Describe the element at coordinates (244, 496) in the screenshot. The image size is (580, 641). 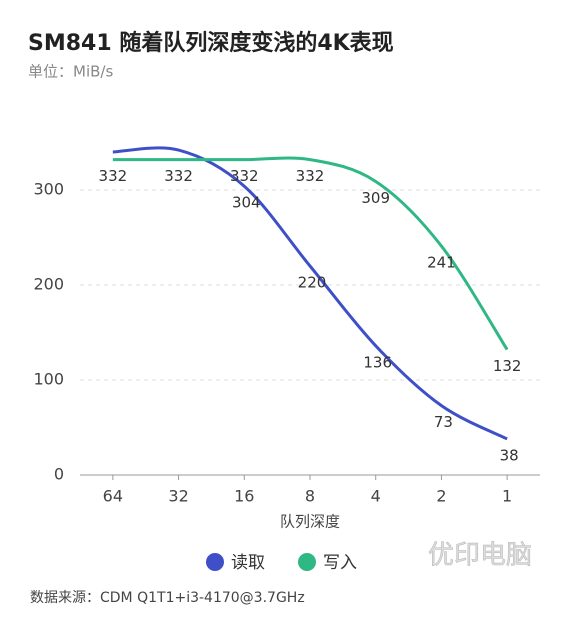
I see `x-tick-label: 16` at that location.